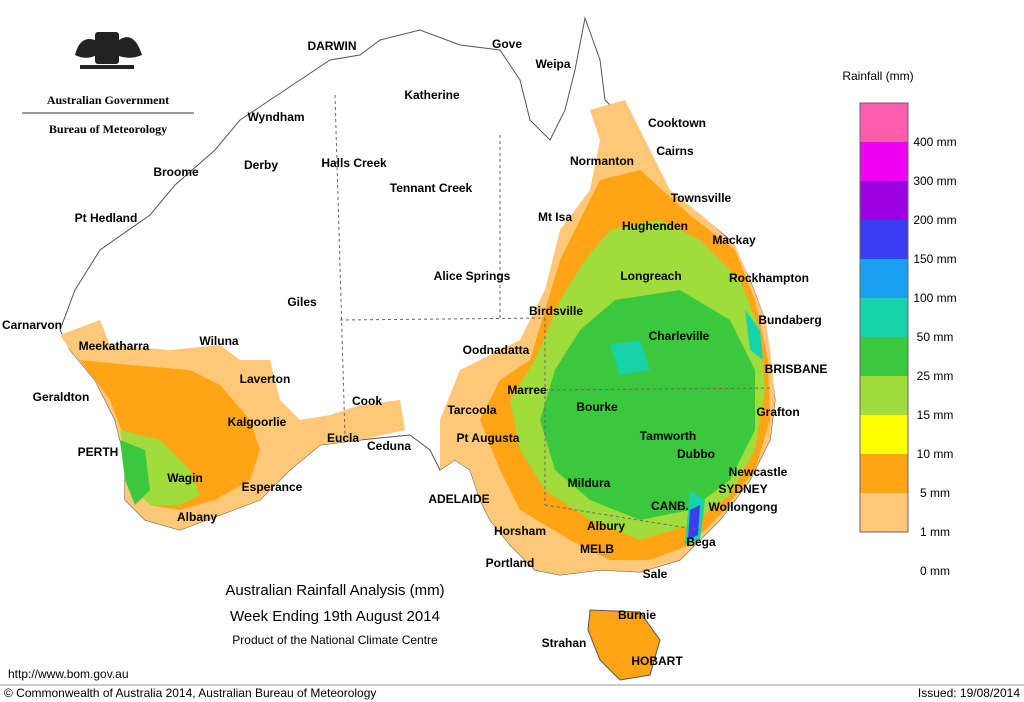 The height and width of the screenshot is (702, 1024). I want to click on legend-label: 1 mm, so click(935, 532).